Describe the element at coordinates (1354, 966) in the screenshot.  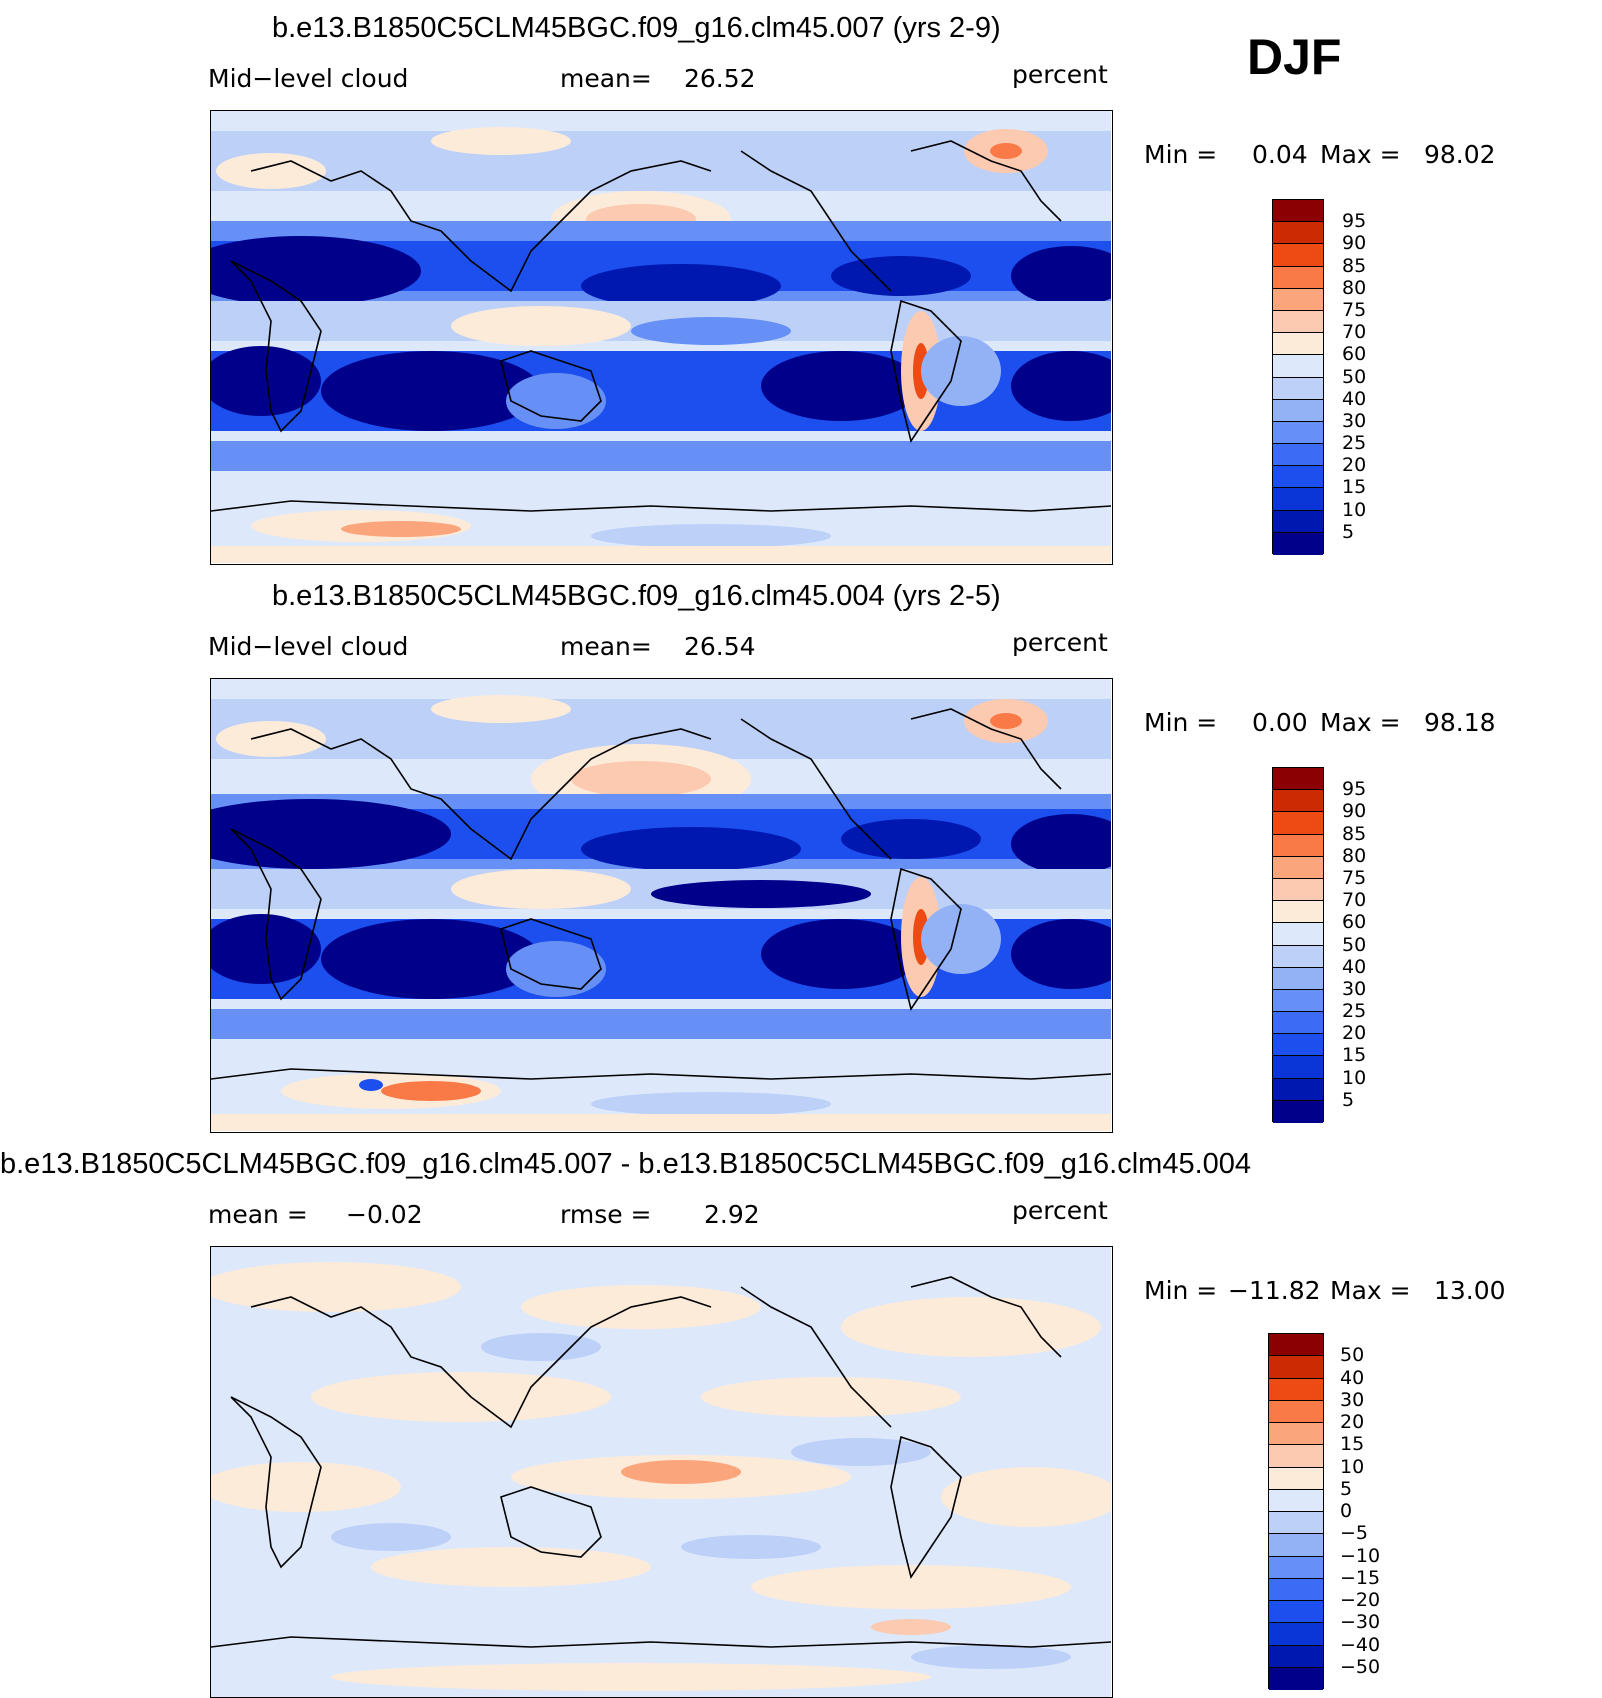
I see `panel2-colorbar-tick-label: 40` at that location.